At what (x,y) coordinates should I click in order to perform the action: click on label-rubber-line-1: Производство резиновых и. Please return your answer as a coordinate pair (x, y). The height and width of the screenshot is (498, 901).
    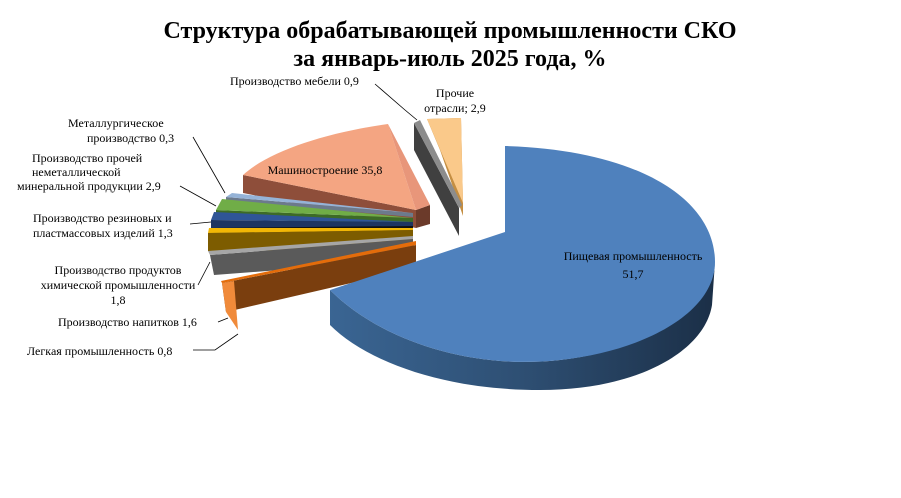
    Looking at the image, I should click on (102, 218).